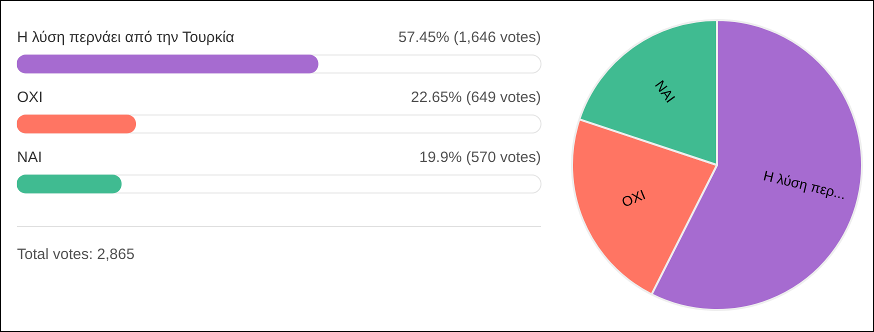 Image resolution: width=874 pixels, height=332 pixels. Describe the element at coordinates (30, 97) in the screenshot. I see `category-label: OXI` at that location.